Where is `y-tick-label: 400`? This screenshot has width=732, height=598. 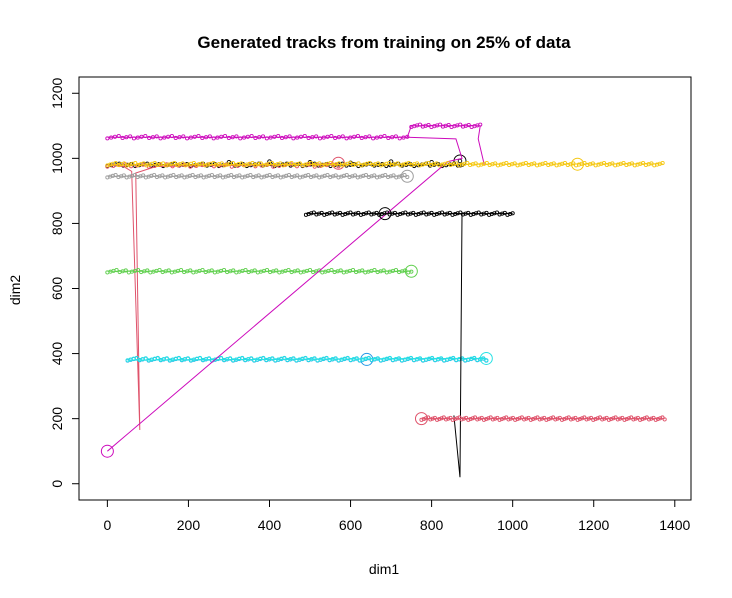
y-tick-label: 400 is located at coordinates (57, 354).